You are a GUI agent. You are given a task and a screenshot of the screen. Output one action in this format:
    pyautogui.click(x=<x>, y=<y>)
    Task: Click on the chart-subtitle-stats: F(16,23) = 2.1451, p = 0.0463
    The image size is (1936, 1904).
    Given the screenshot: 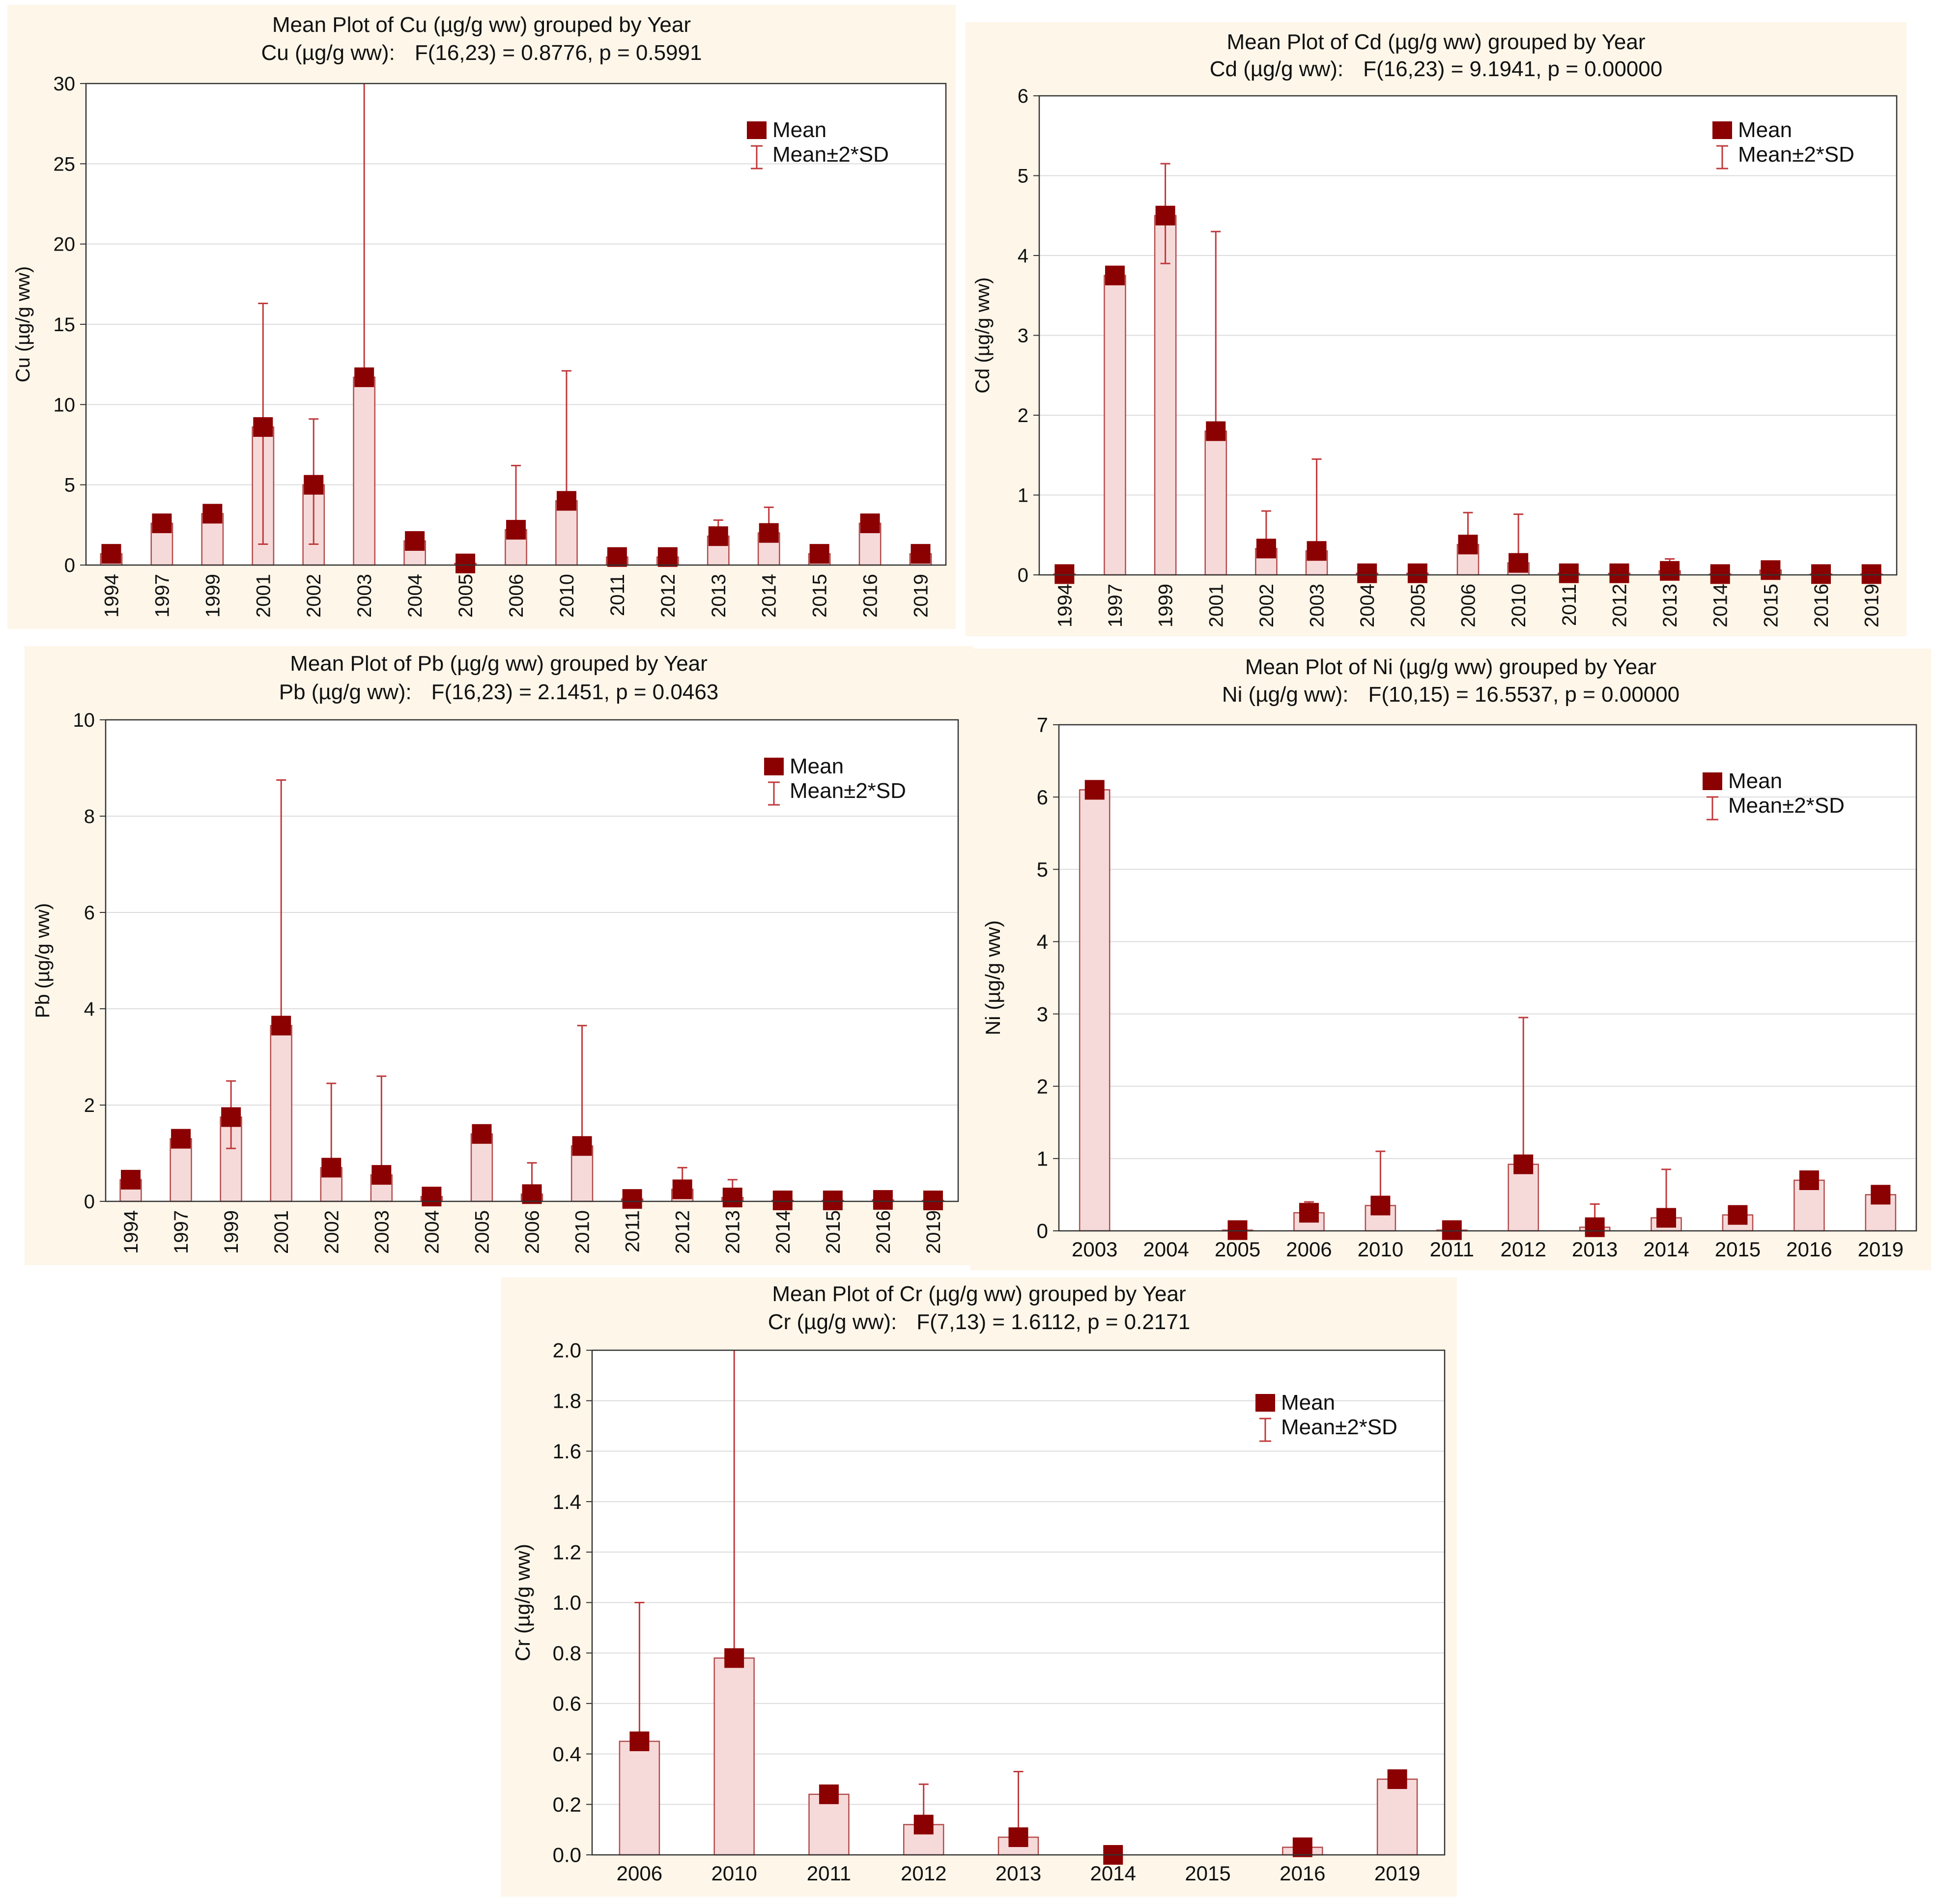 What is the action you would take?
    pyautogui.click(x=575, y=692)
    